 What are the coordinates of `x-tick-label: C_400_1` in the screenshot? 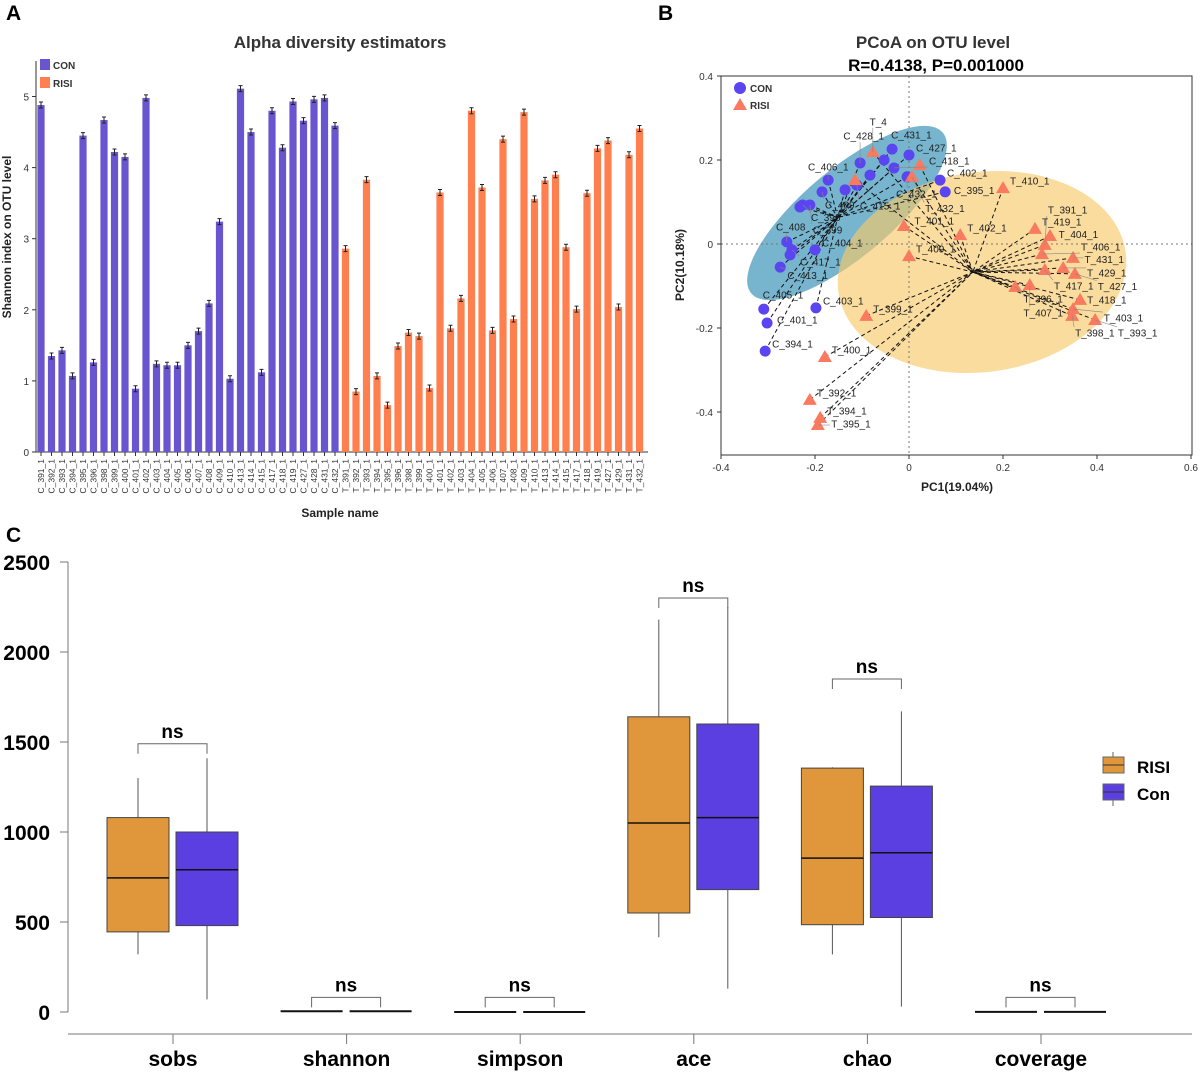 It's located at (125, 476).